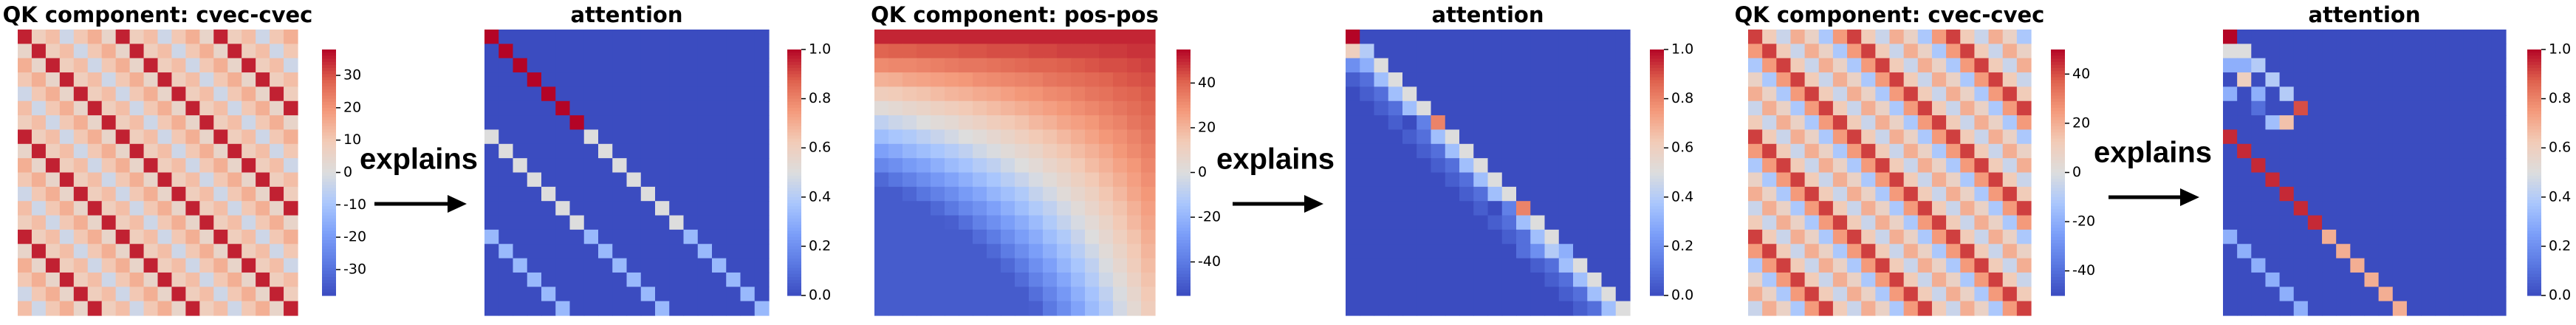 Image resolution: width=2576 pixels, height=325 pixels. Describe the element at coordinates (2560, 98) in the screenshot. I see `colorbar-tick-label: 0.8` at that location.